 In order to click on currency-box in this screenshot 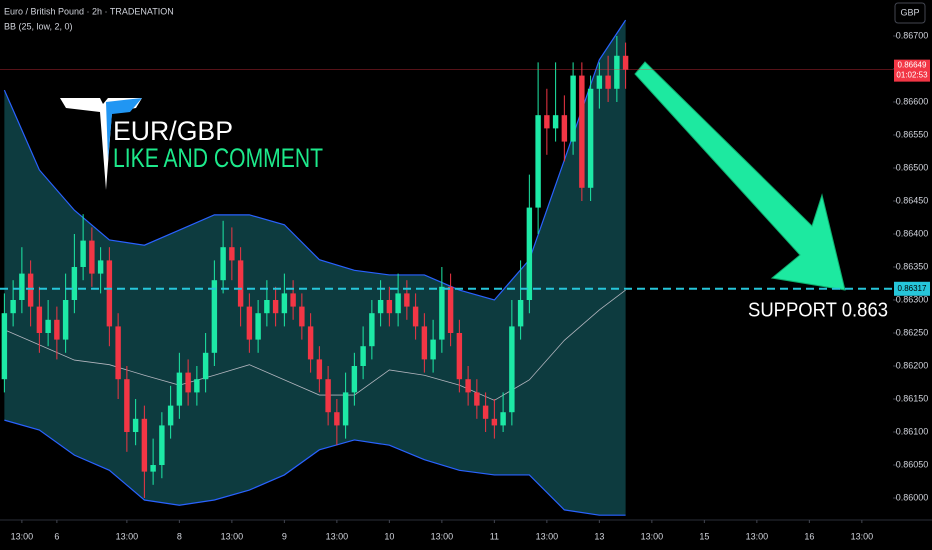, I will do `click(910, 13)`.